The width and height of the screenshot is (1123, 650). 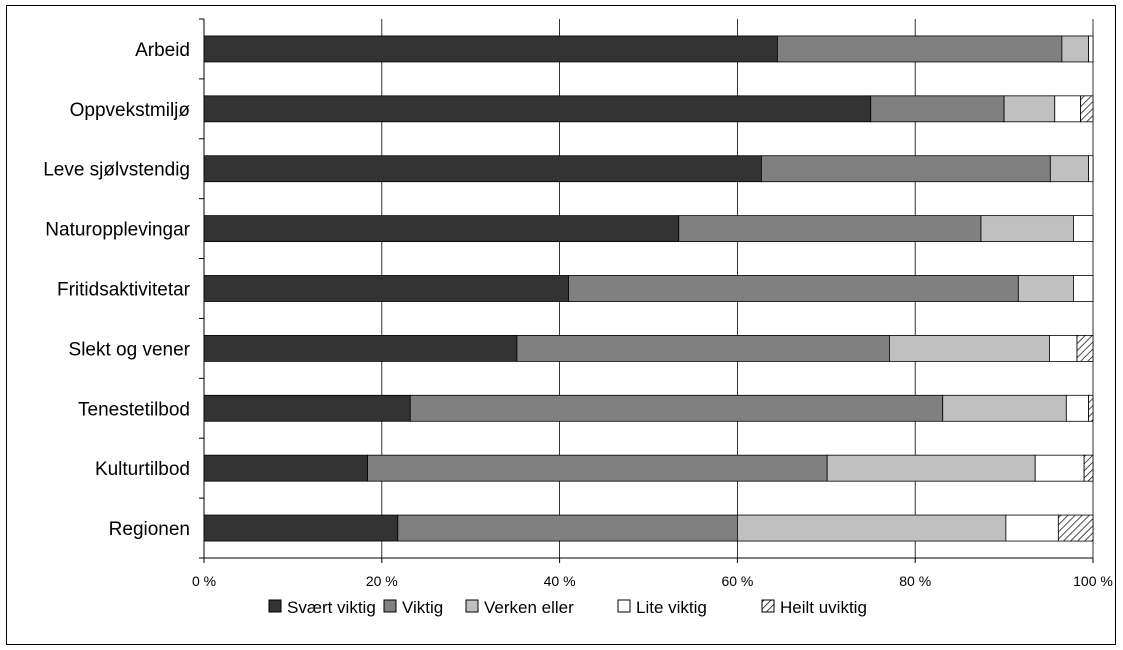 I want to click on legend-item-sv-rt-viktig: Svært viktig, so click(x=322, y=607).